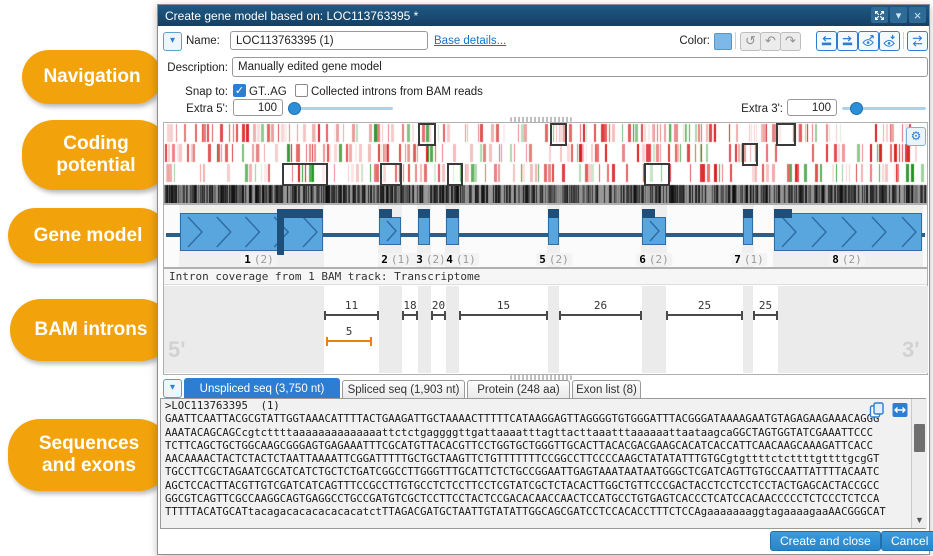 This screenshot has height=556, width=933. Describe the element at coordinates (203, 41) in the screenshot. I see `name-label: Name:` at that location.